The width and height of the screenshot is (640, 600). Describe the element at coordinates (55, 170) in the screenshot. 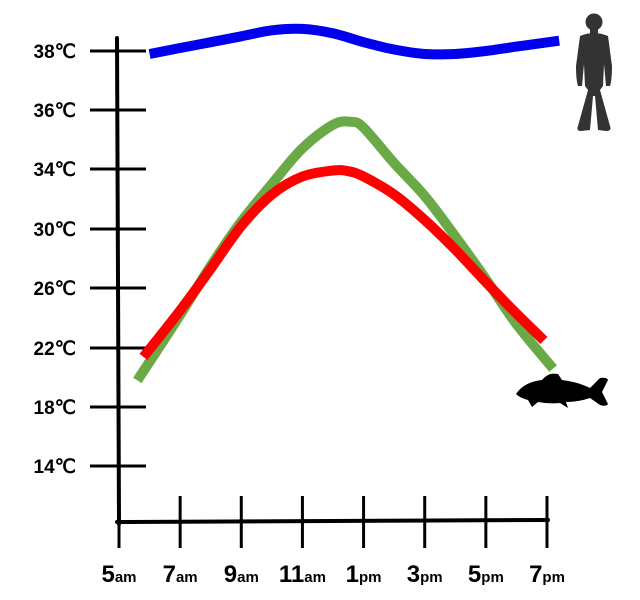

I see `y-tick-label: 34℃` at that location.